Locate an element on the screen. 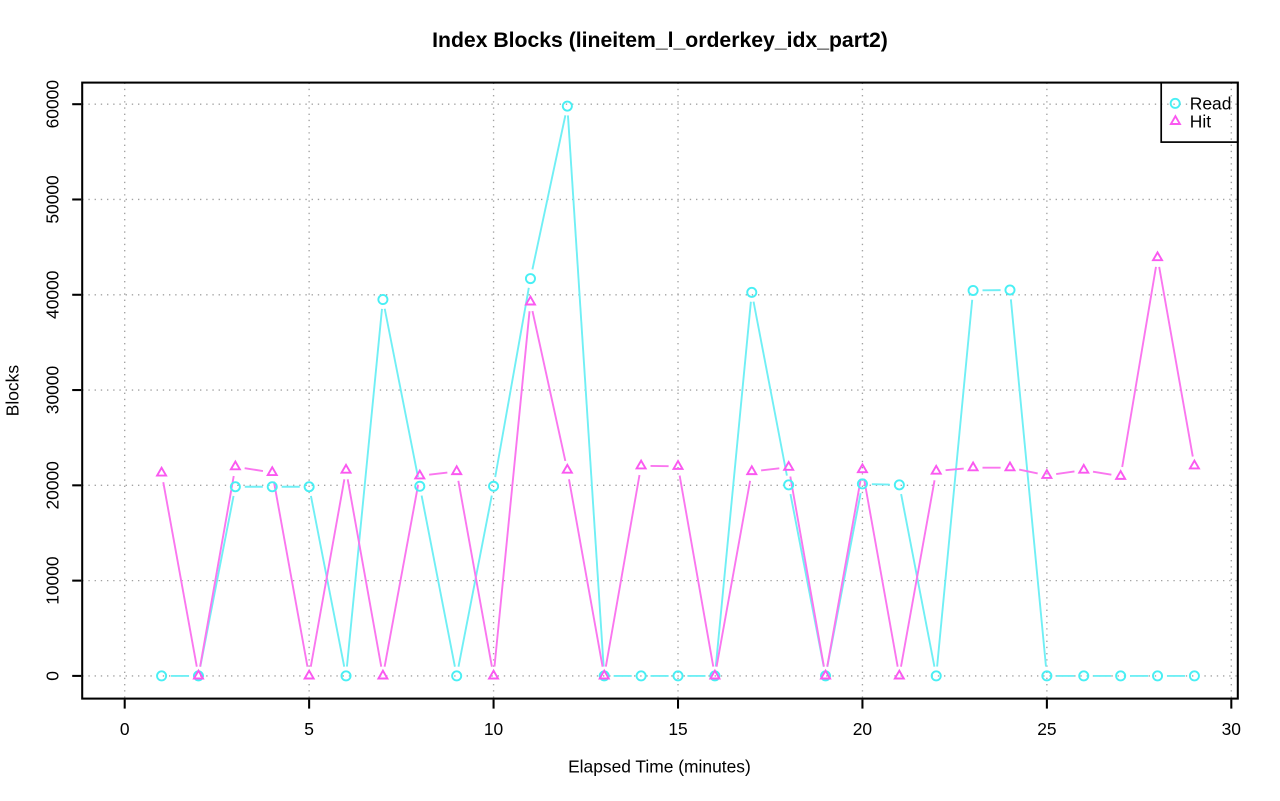 The height and width of the screenshot is (801, 1280). svg-text: 5 is located at coordinates (309, 729).